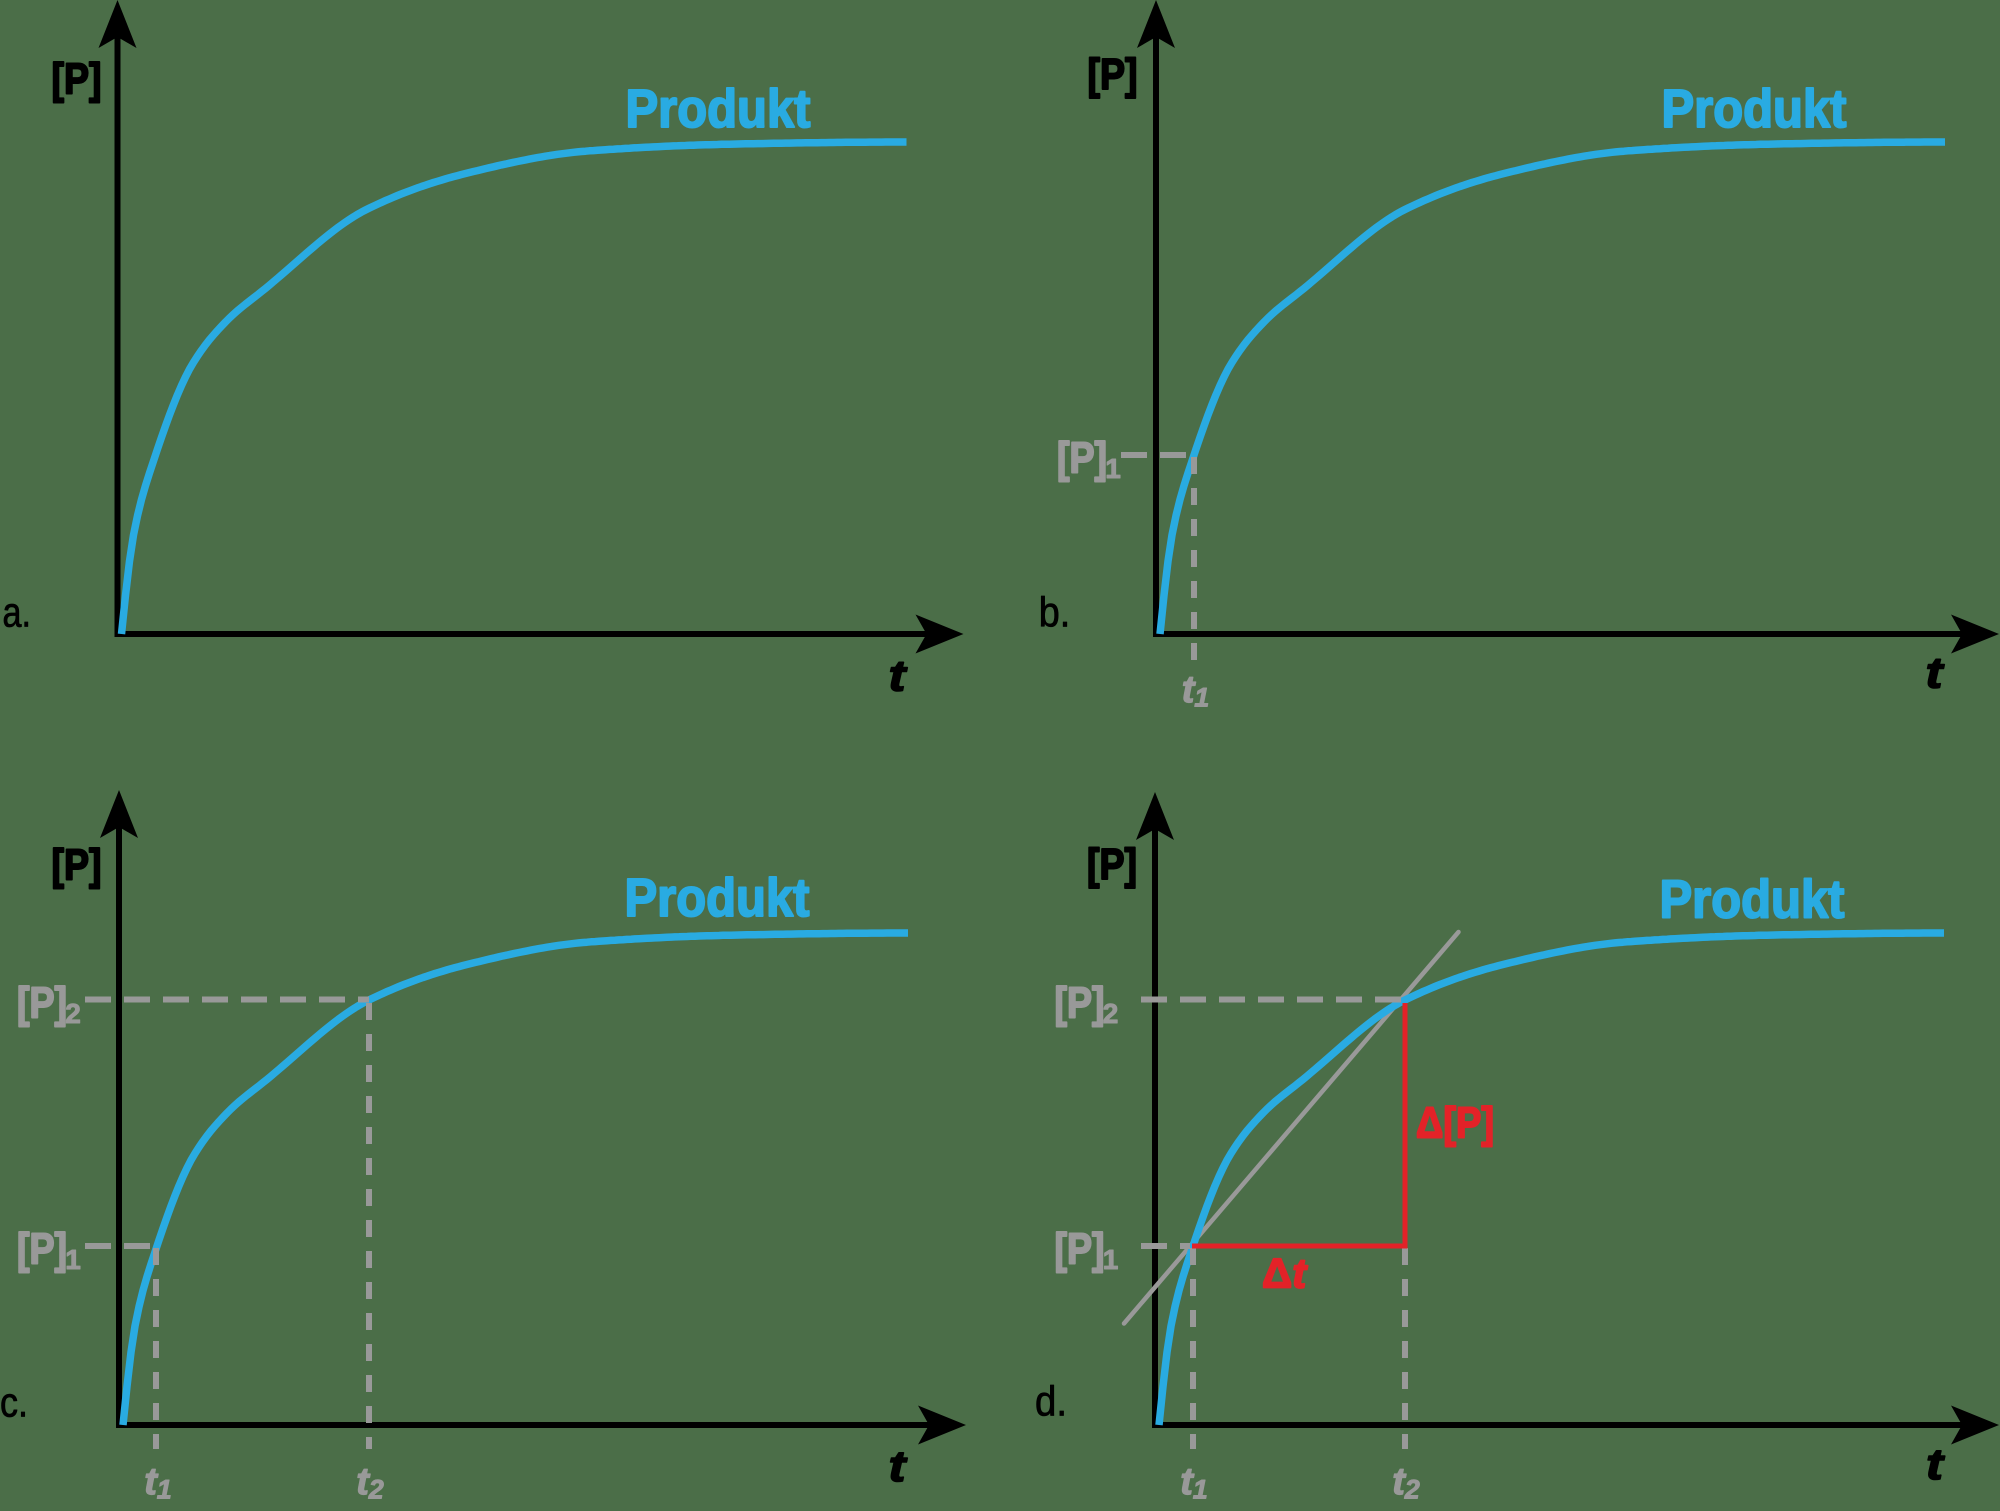 The height and width of the screenshot is (1511, 2000). Describe the element at coordinates (1051, 1401) in the screenshot. I see `svg-text: d.` at that location.